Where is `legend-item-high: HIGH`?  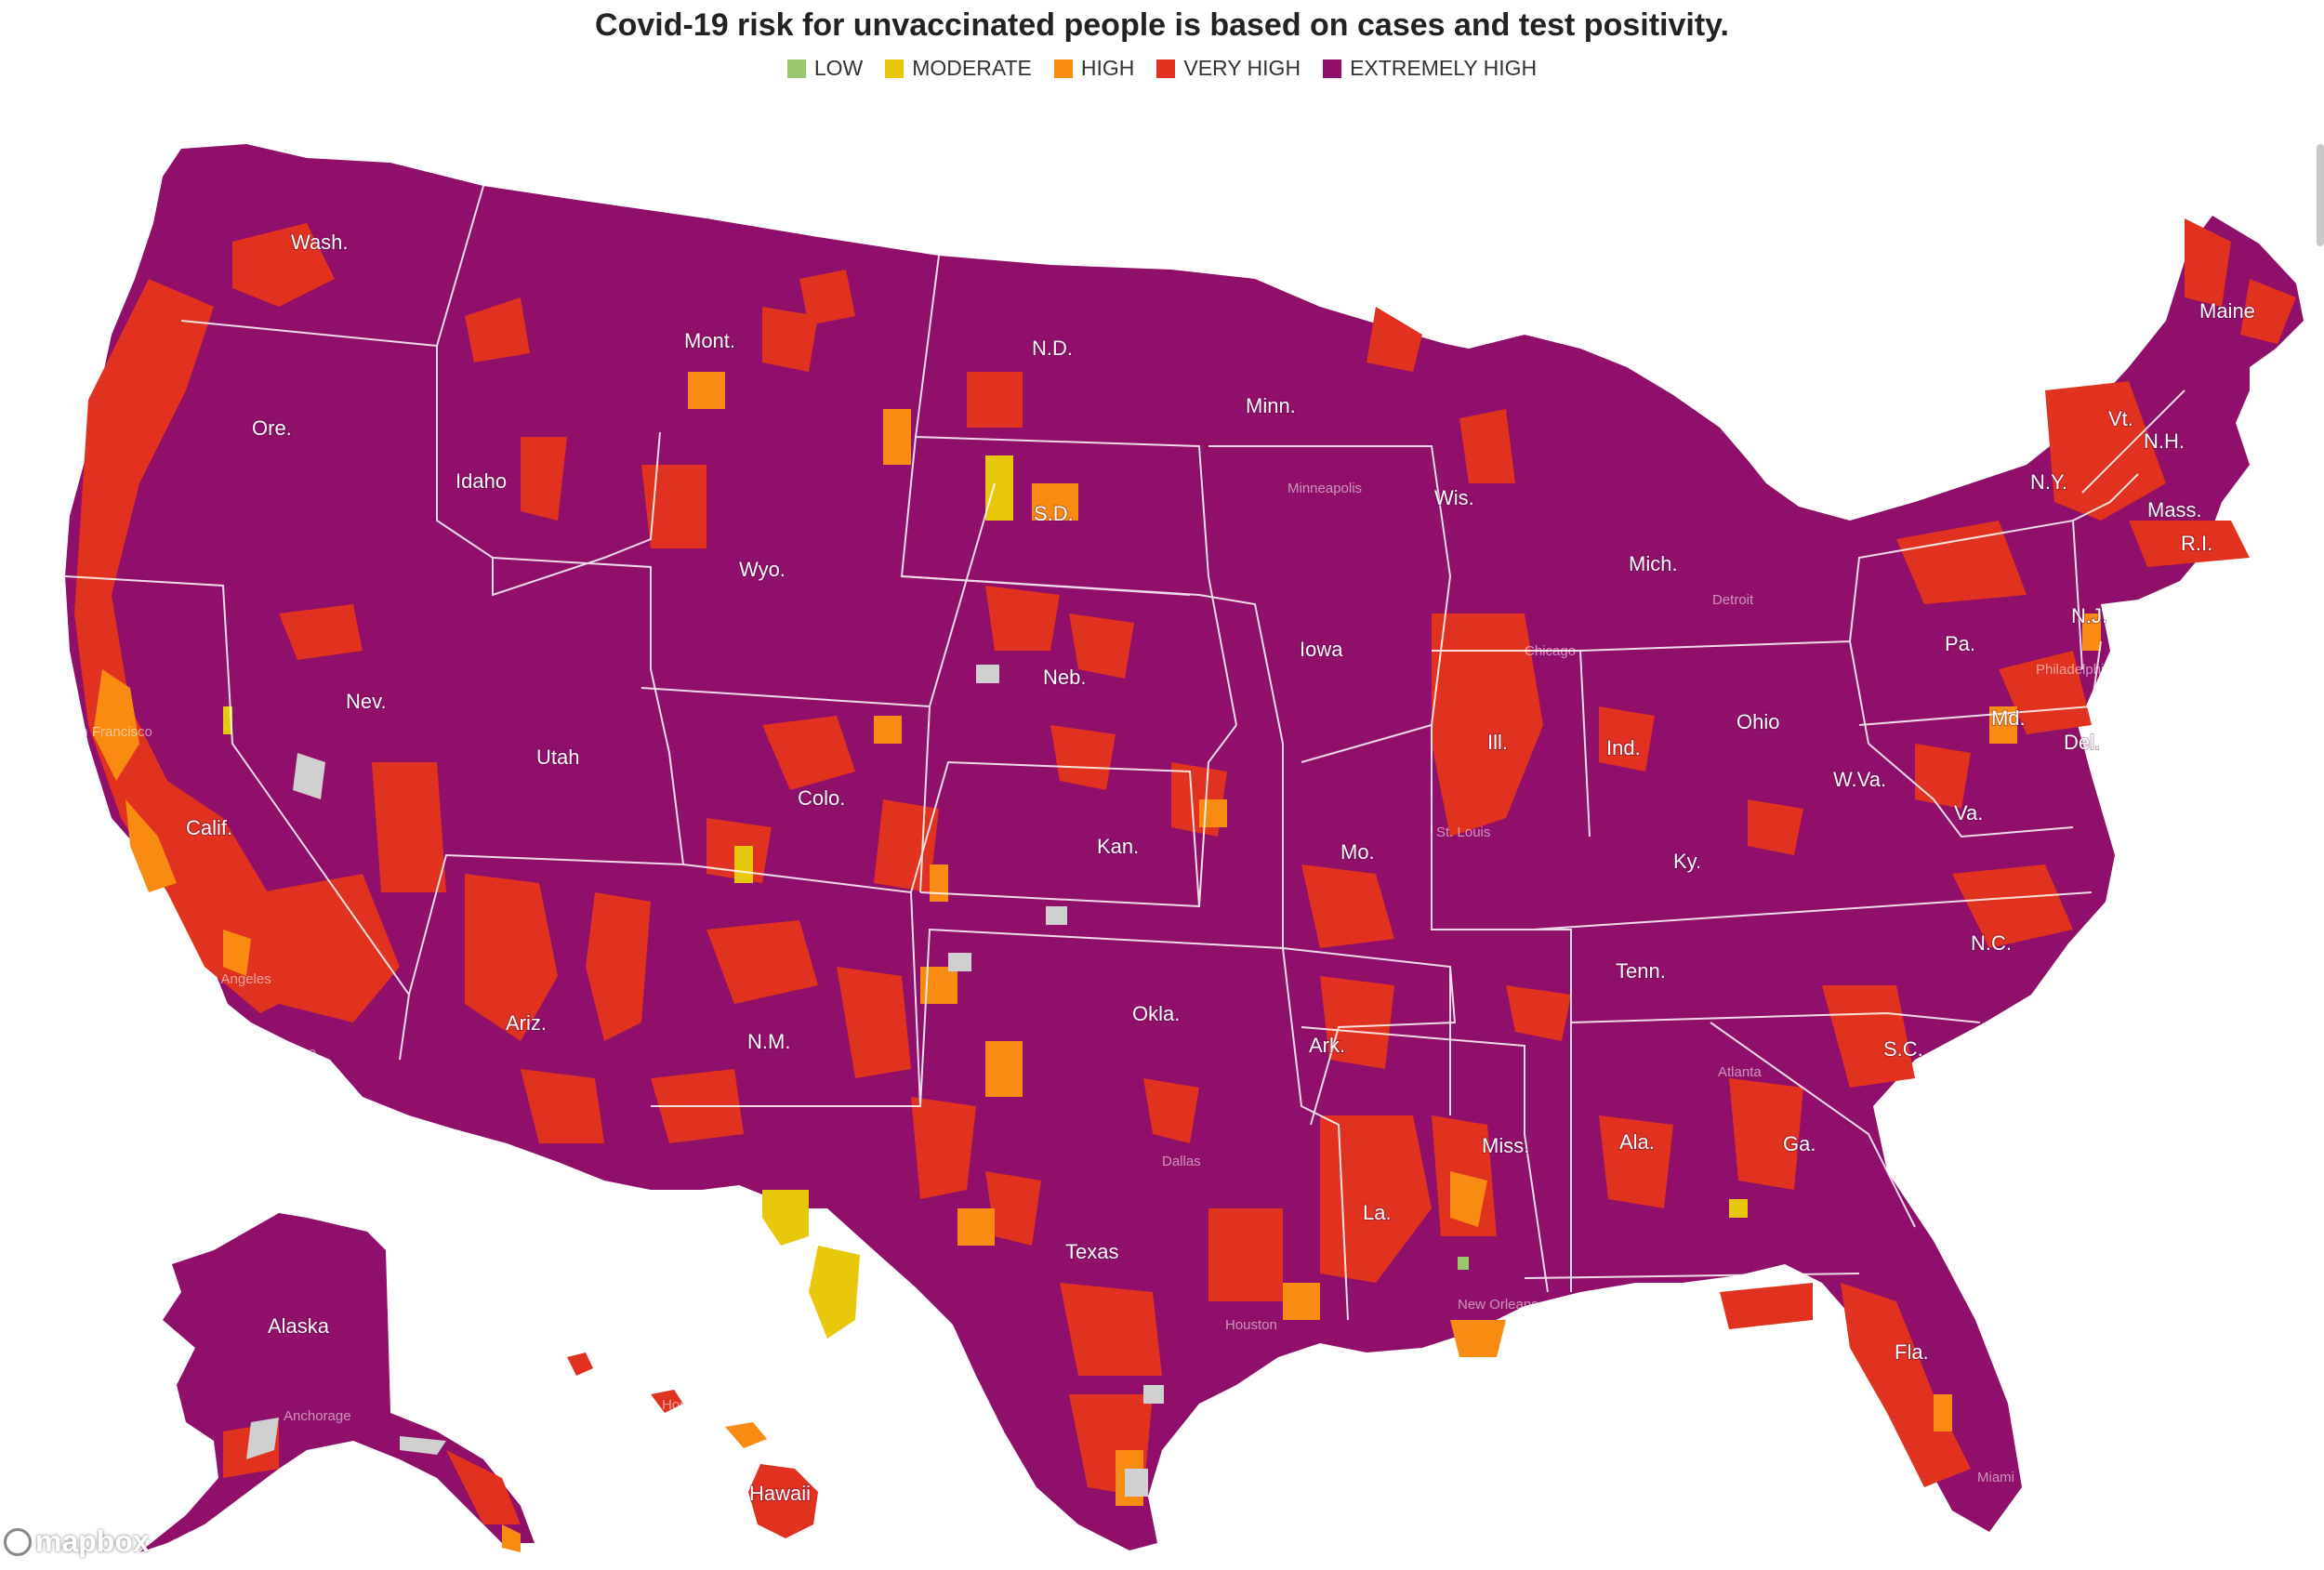 legend-item-high: HIGH is located at coordinates (1094, 69).